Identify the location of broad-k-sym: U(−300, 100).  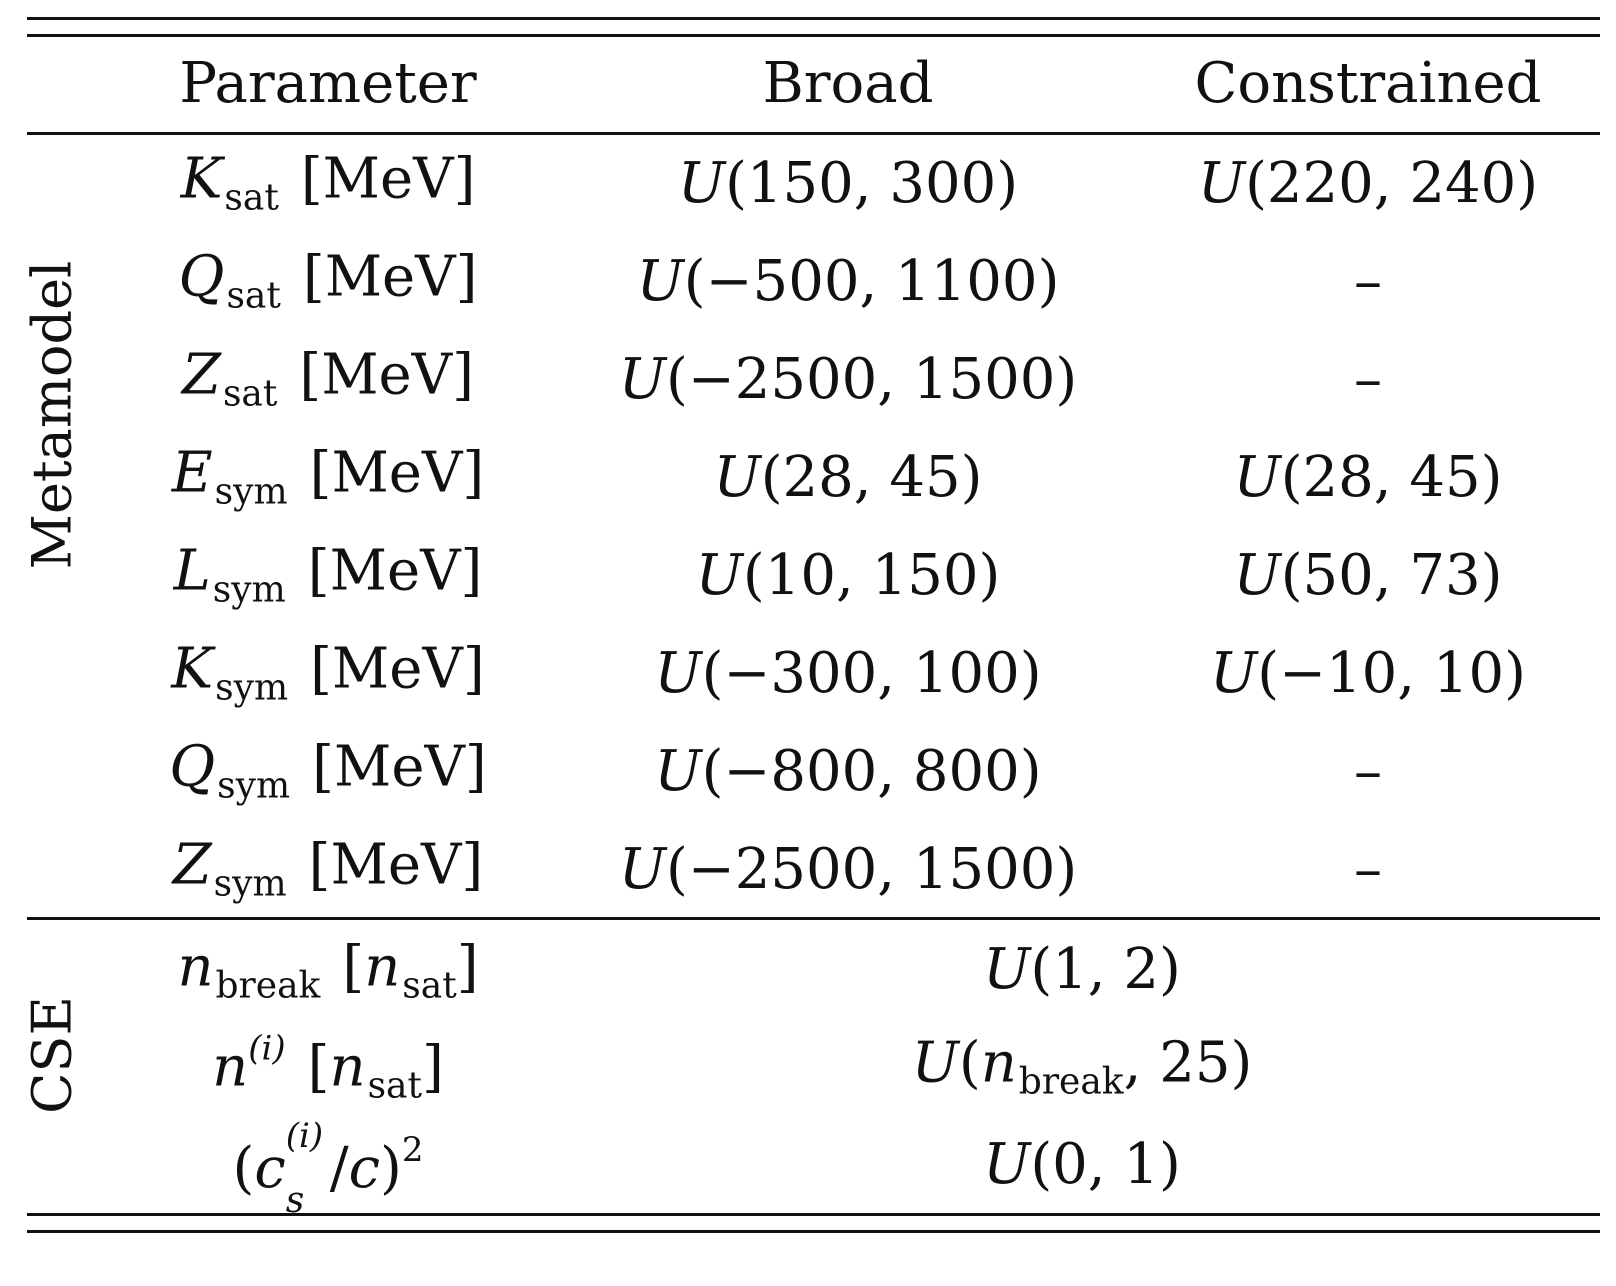
(848, 673).